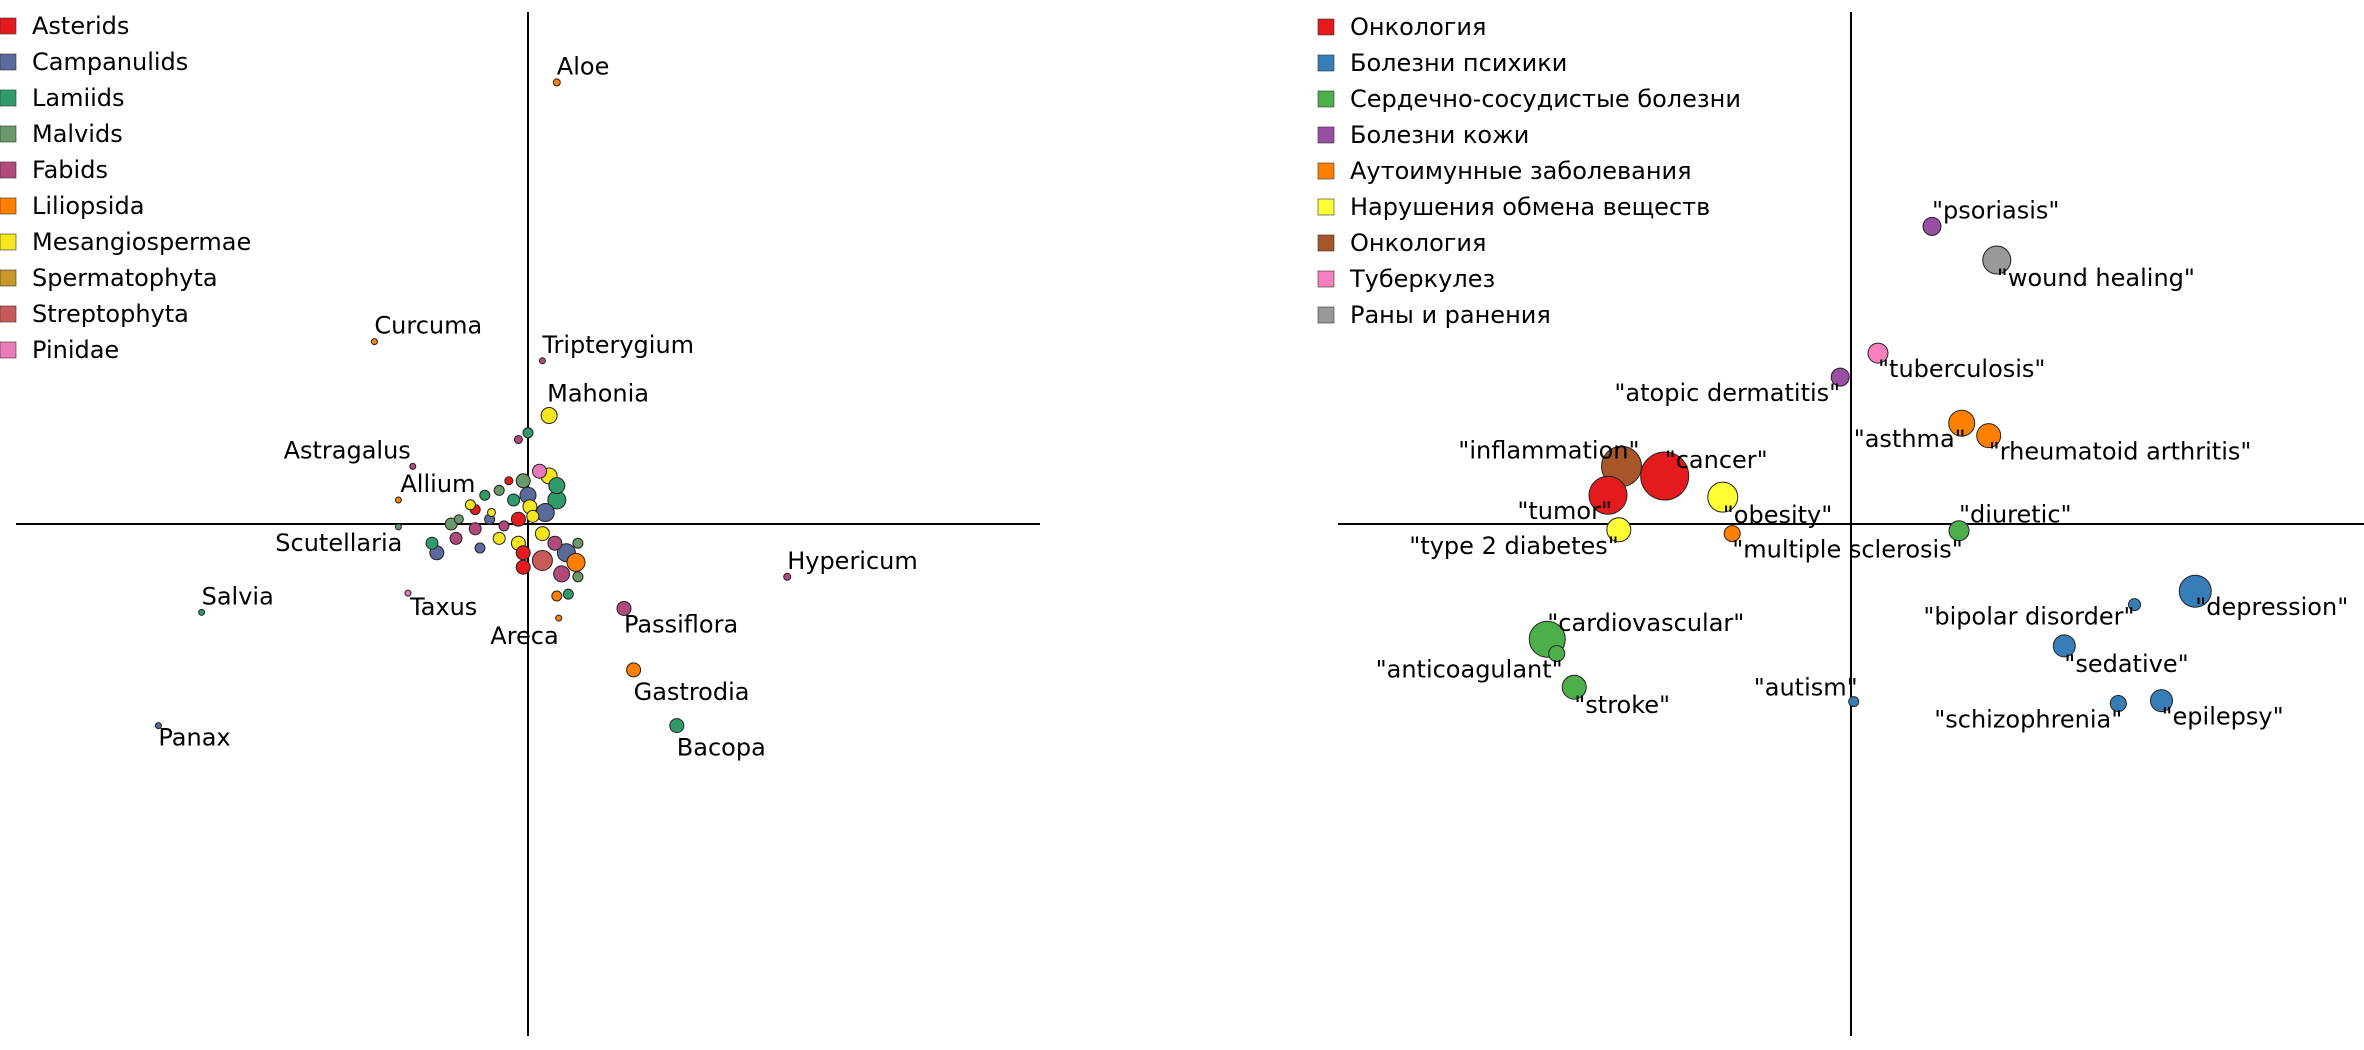 Image resolution: width=2364 pixels, height=1050 pixels. I want to click on right-legend-label: Аутоимунные заболевания, so click(1521, 171).